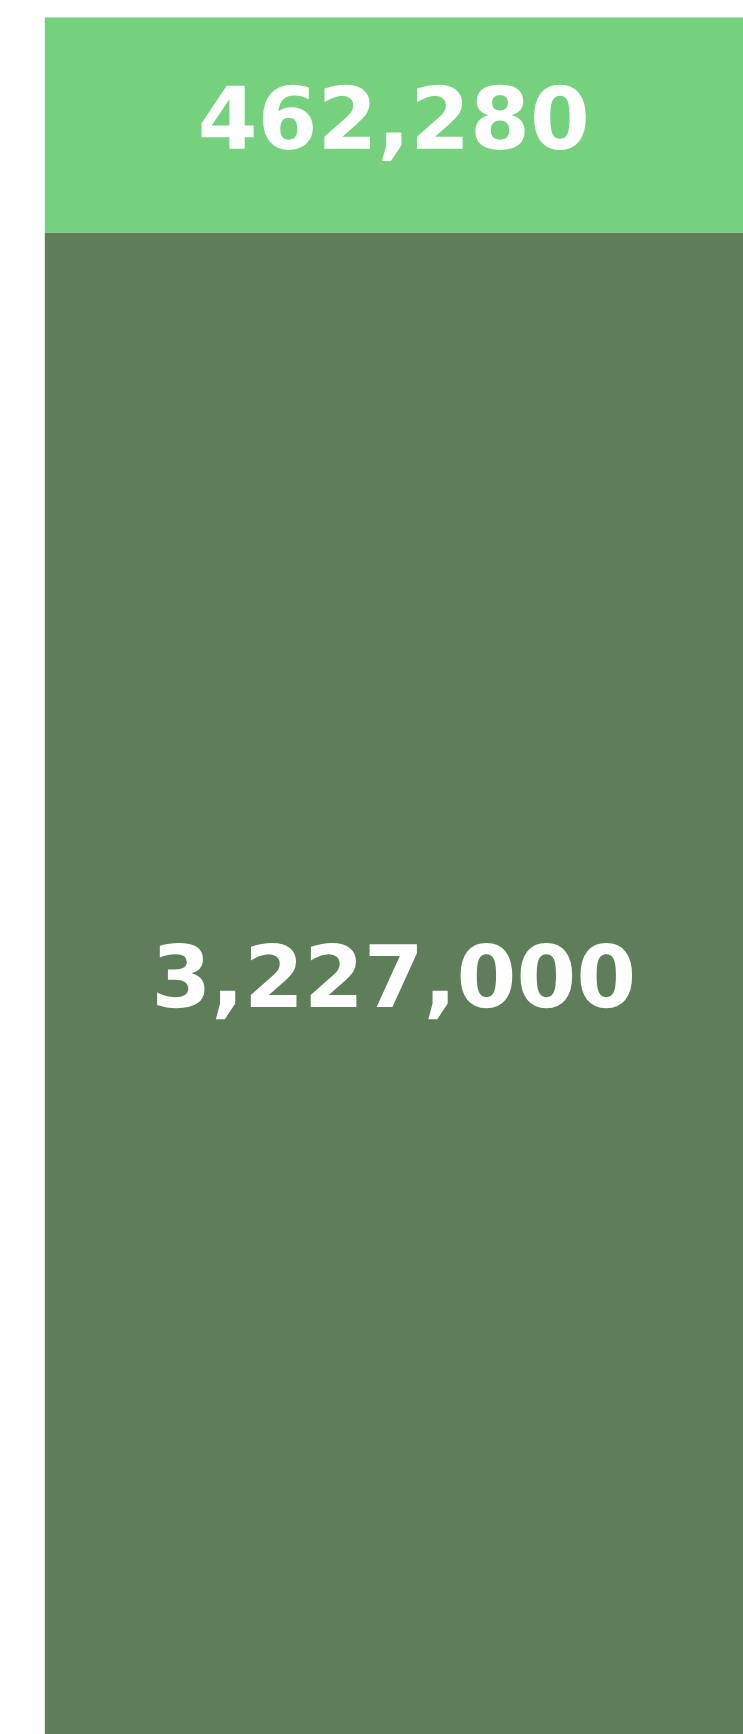 Image resolution: width=743 pixels, height=1734 pixels. What do you see at coordinates (393, 122) in the screenshot?
I see `data-label: 462,280` at bounding box center [393, 122].